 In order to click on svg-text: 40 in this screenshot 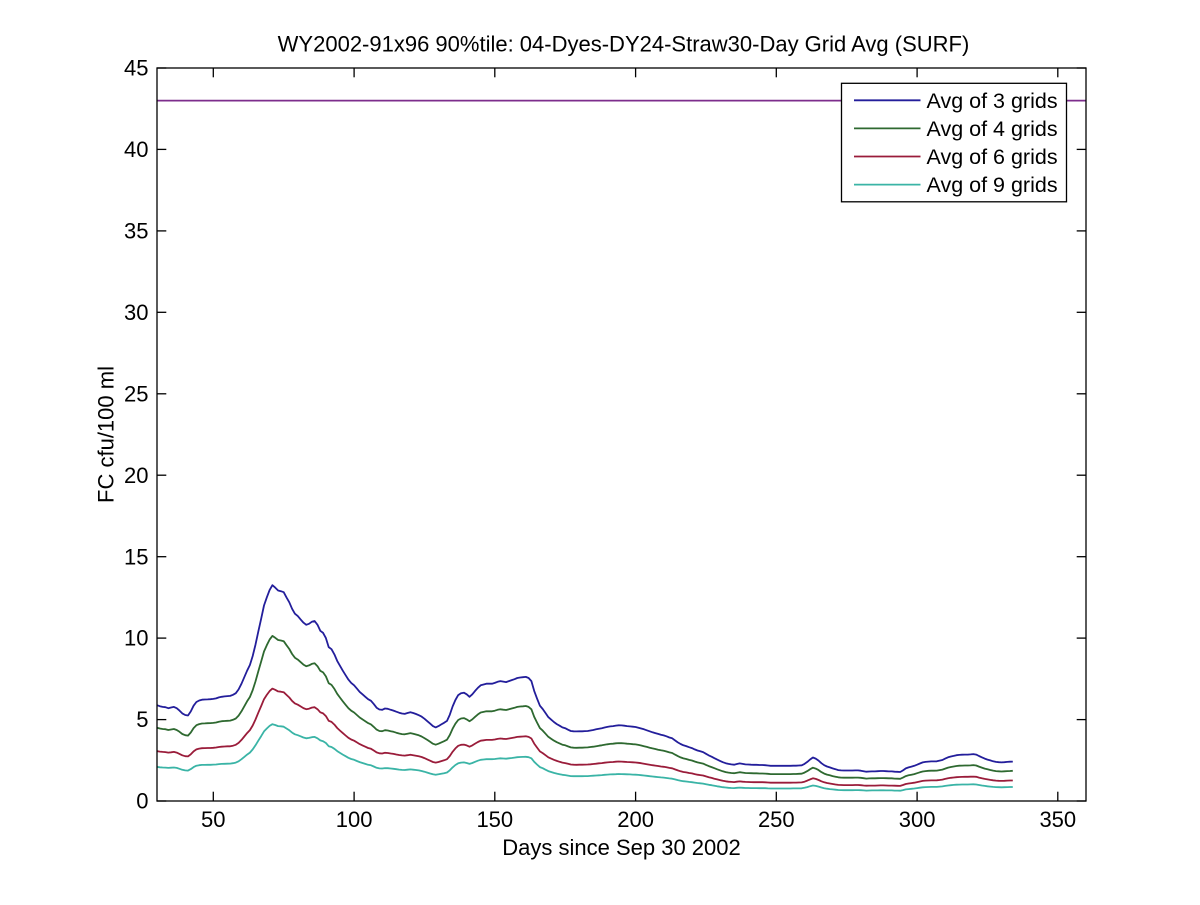, I will do `click(136, 149)`.